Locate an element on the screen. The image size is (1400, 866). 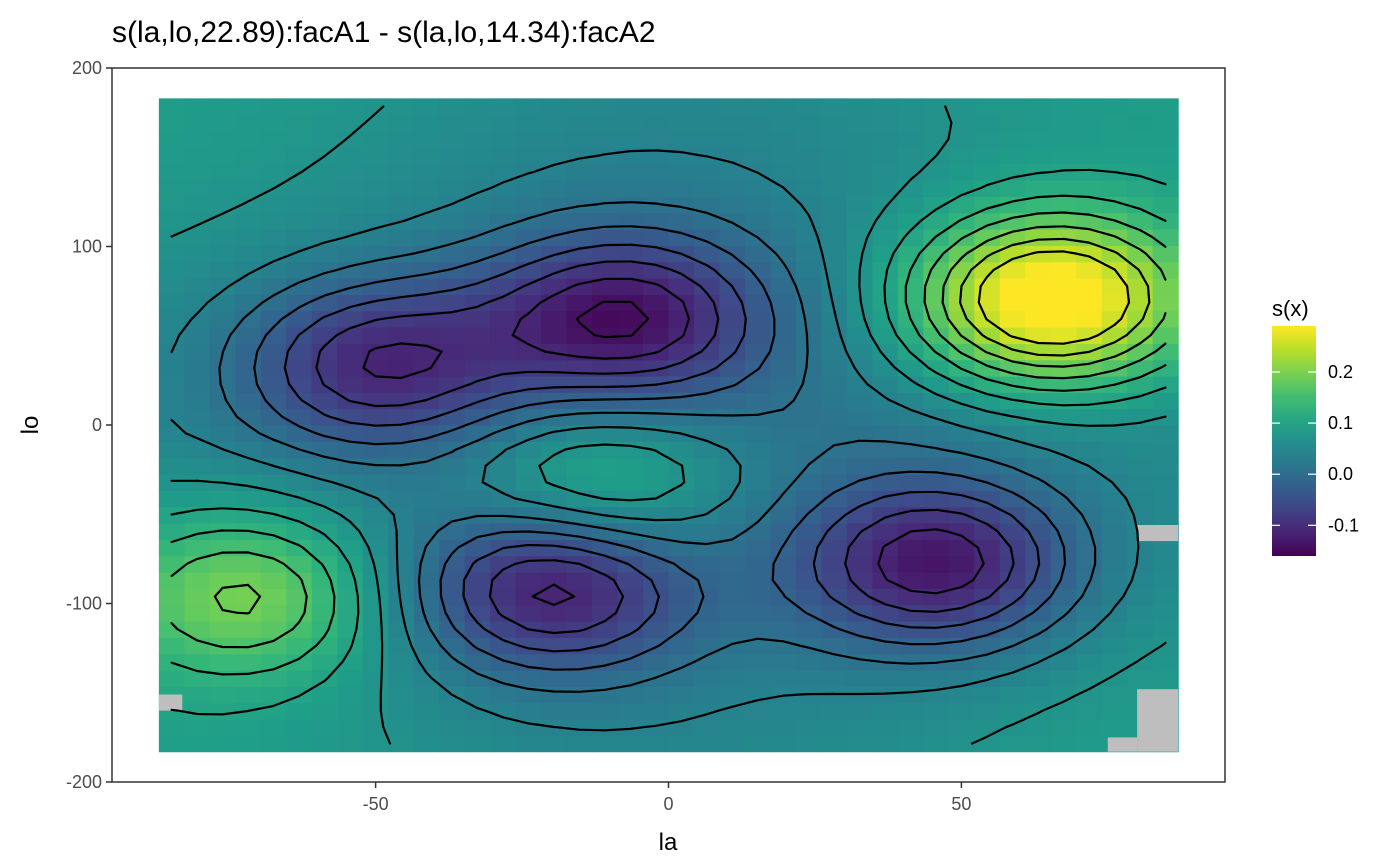
contour-line is located at coordinates (1054, 297).